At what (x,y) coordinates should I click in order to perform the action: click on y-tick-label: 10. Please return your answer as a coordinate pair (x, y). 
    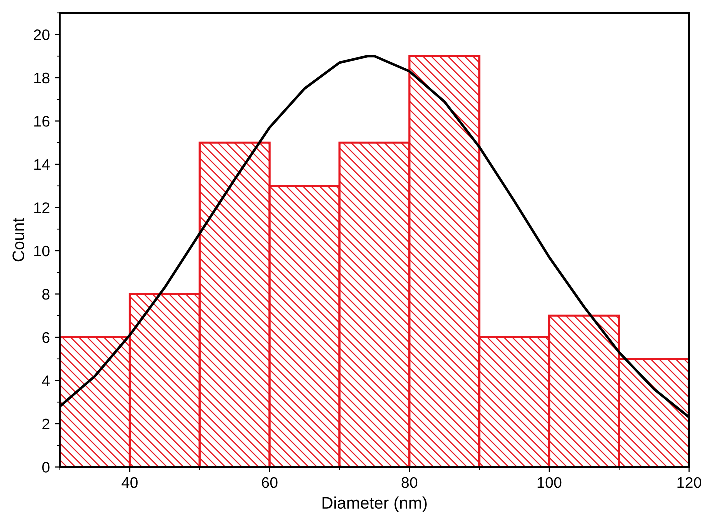
    Looking at the image, I should click on (42, 251).